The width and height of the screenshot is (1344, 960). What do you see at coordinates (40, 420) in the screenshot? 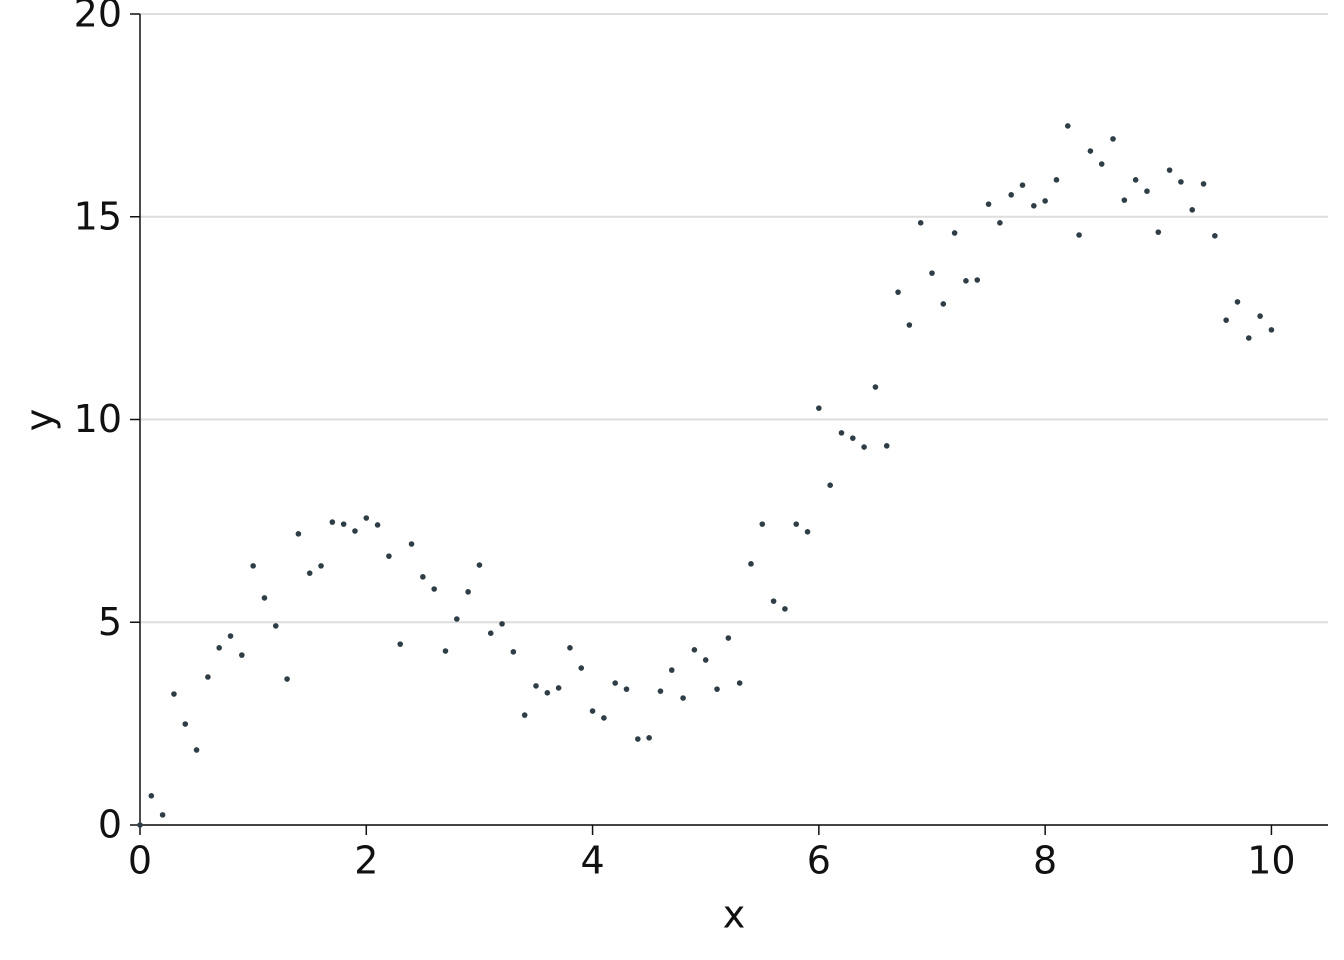
I see `y-axis-label: y` at bounding box center [40, 420].